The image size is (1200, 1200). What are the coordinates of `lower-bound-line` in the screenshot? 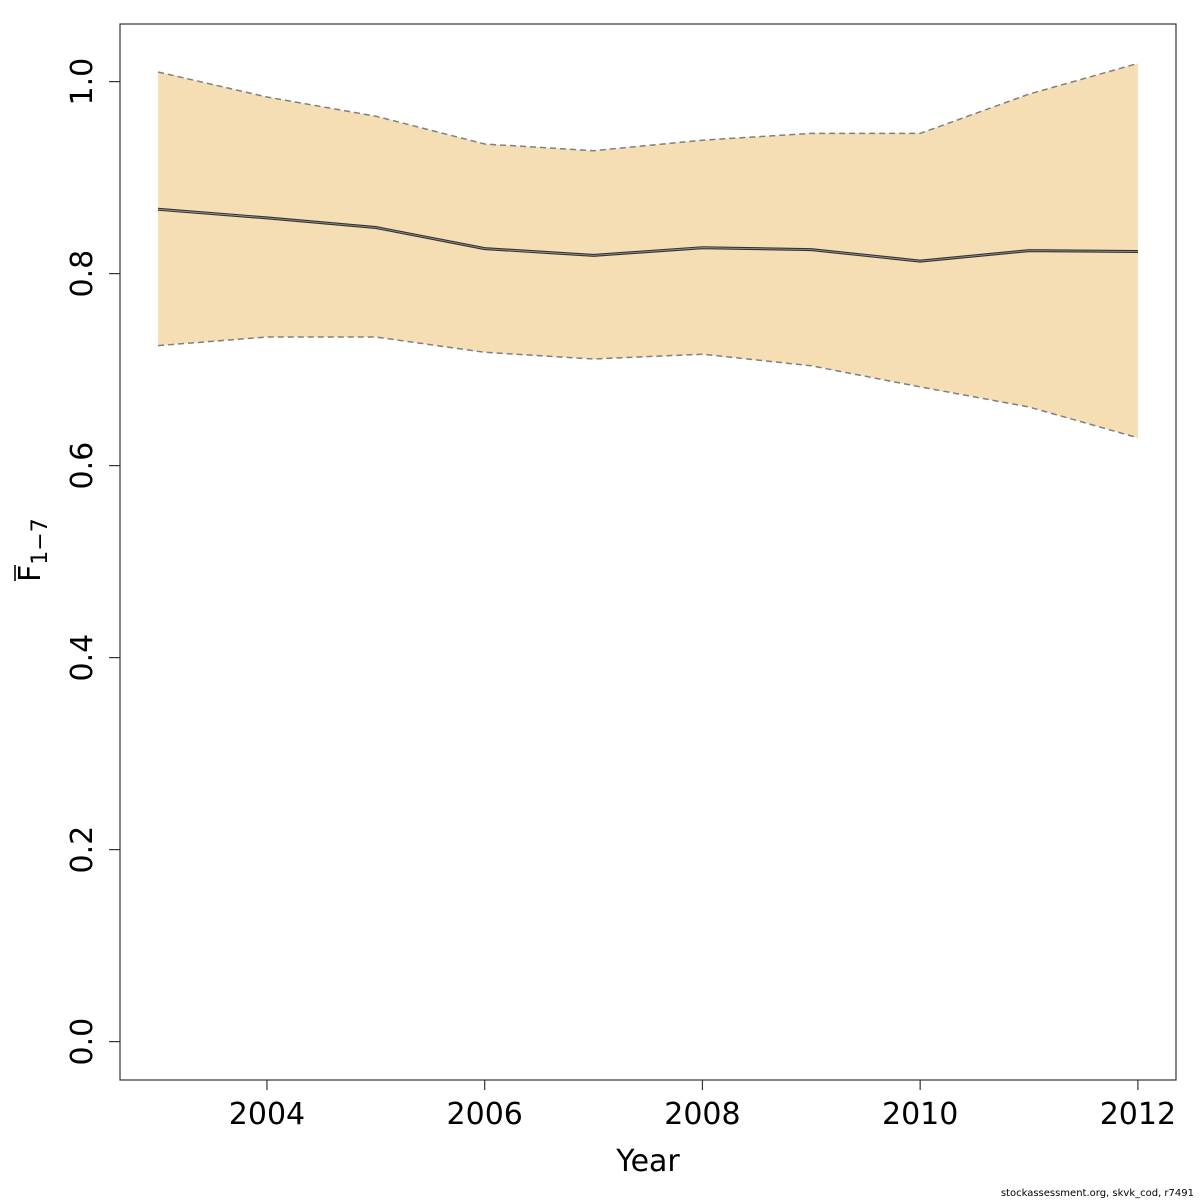 It's located at (648, 387).